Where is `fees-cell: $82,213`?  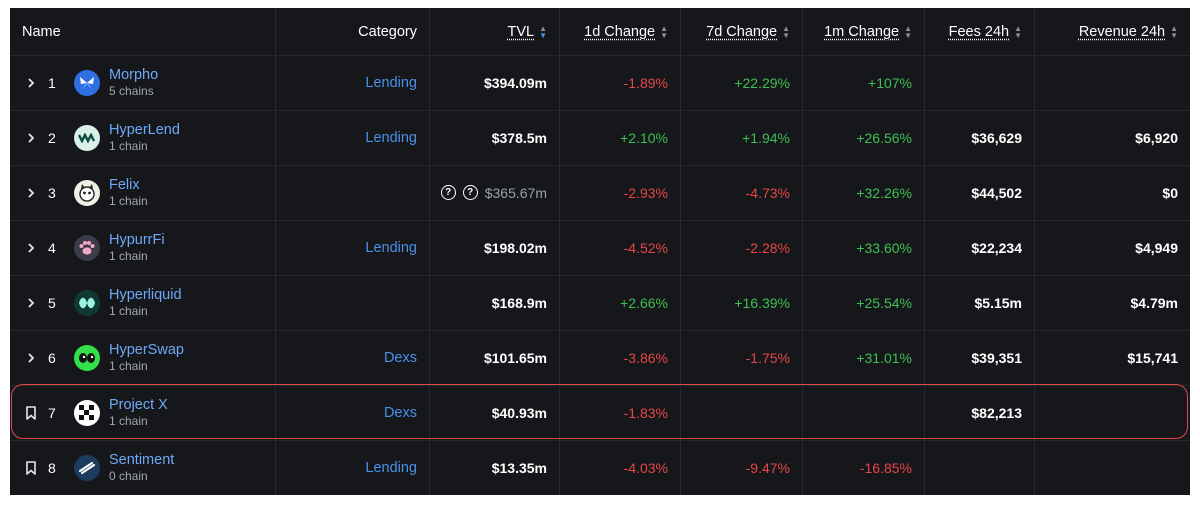
fees-cell: $82,213 is located at coordinates (980, 412).